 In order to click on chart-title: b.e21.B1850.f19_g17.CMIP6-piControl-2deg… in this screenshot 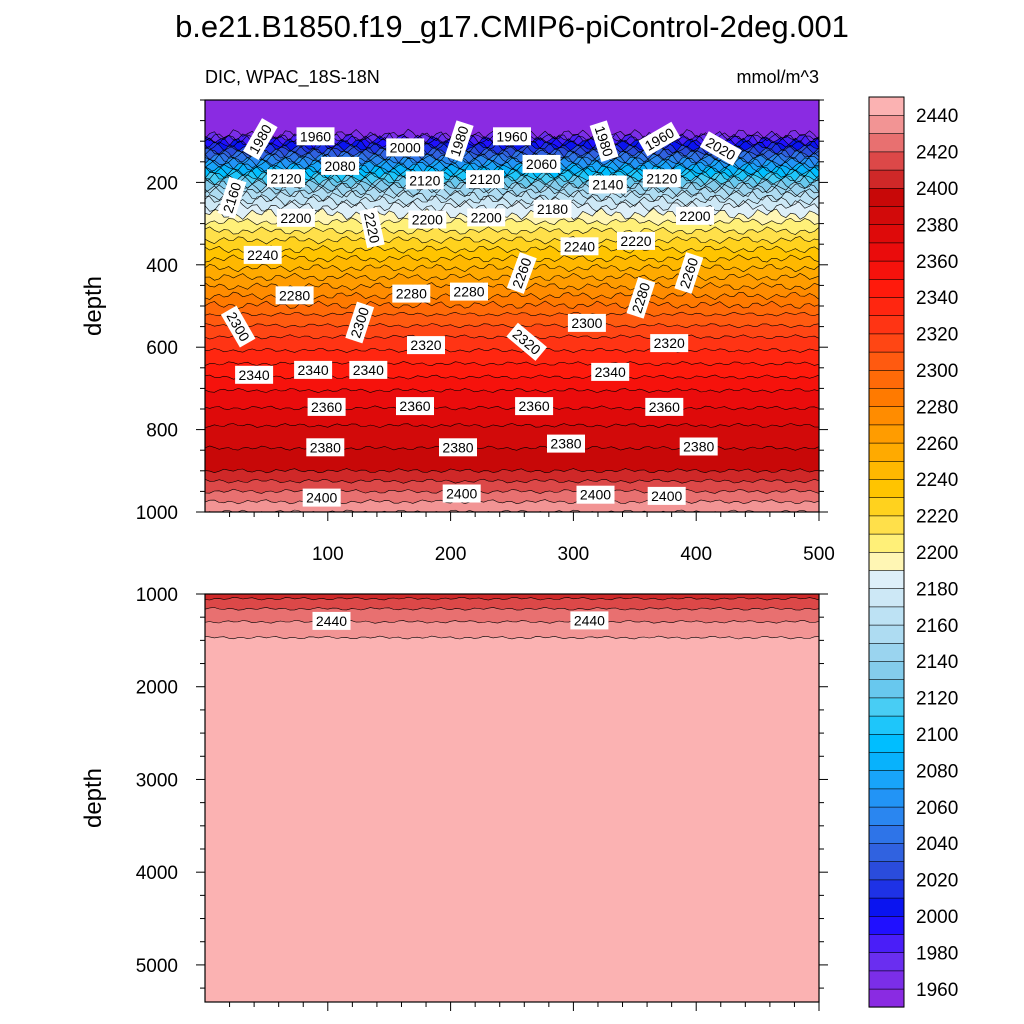, I will do `click(512, 26)`.